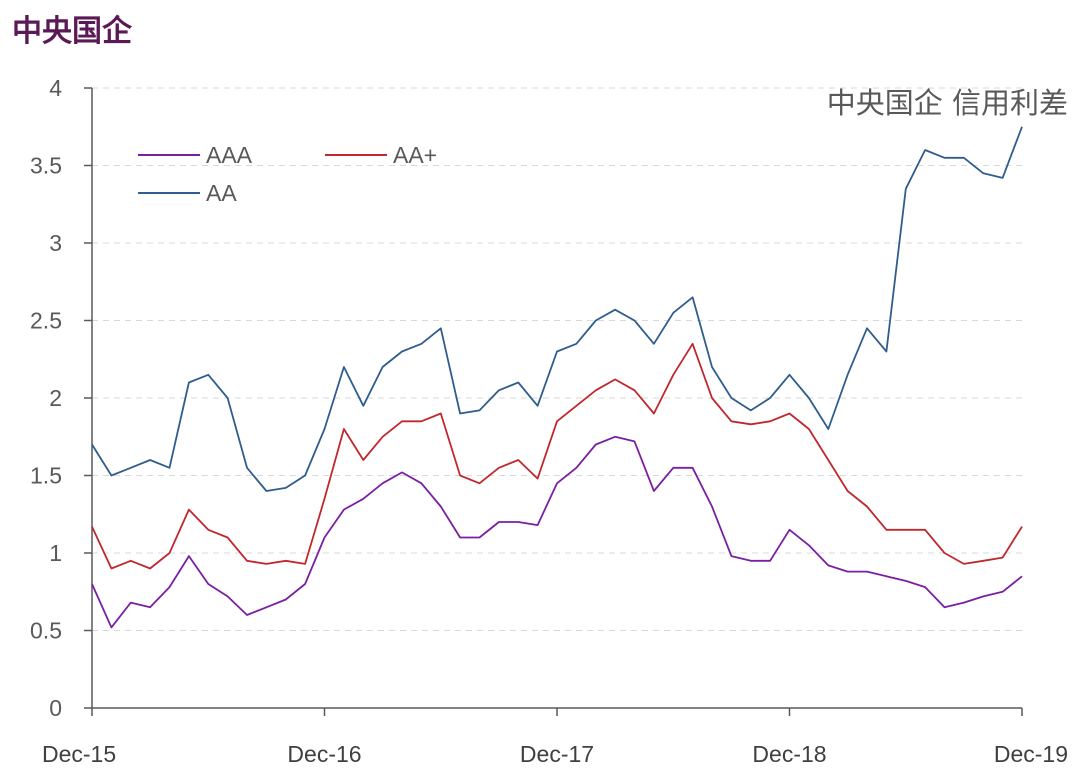 The image size is (1080, 778). Describe the element at coordinates (789, 754) in the screenshot. I see `x-tick-label: Dec-18` at that location.